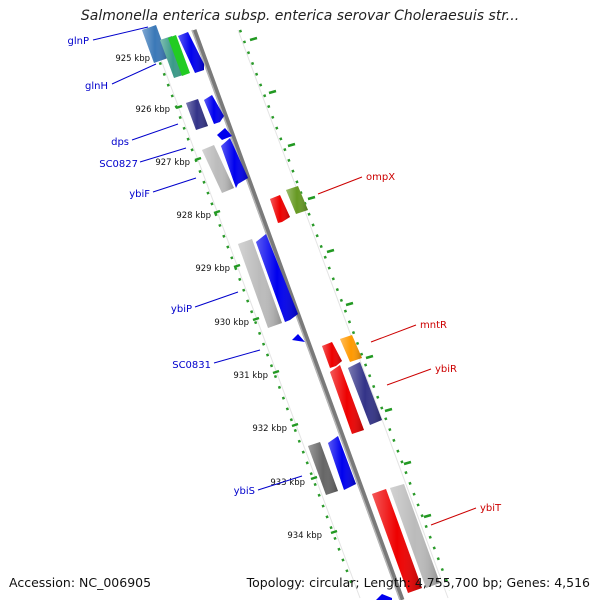 The width and height of the screenshot is (600, 600). Describe the element at coordinates (218, 169) in the screenshot. I see `gene-ybiF-gray-shade` at that location.